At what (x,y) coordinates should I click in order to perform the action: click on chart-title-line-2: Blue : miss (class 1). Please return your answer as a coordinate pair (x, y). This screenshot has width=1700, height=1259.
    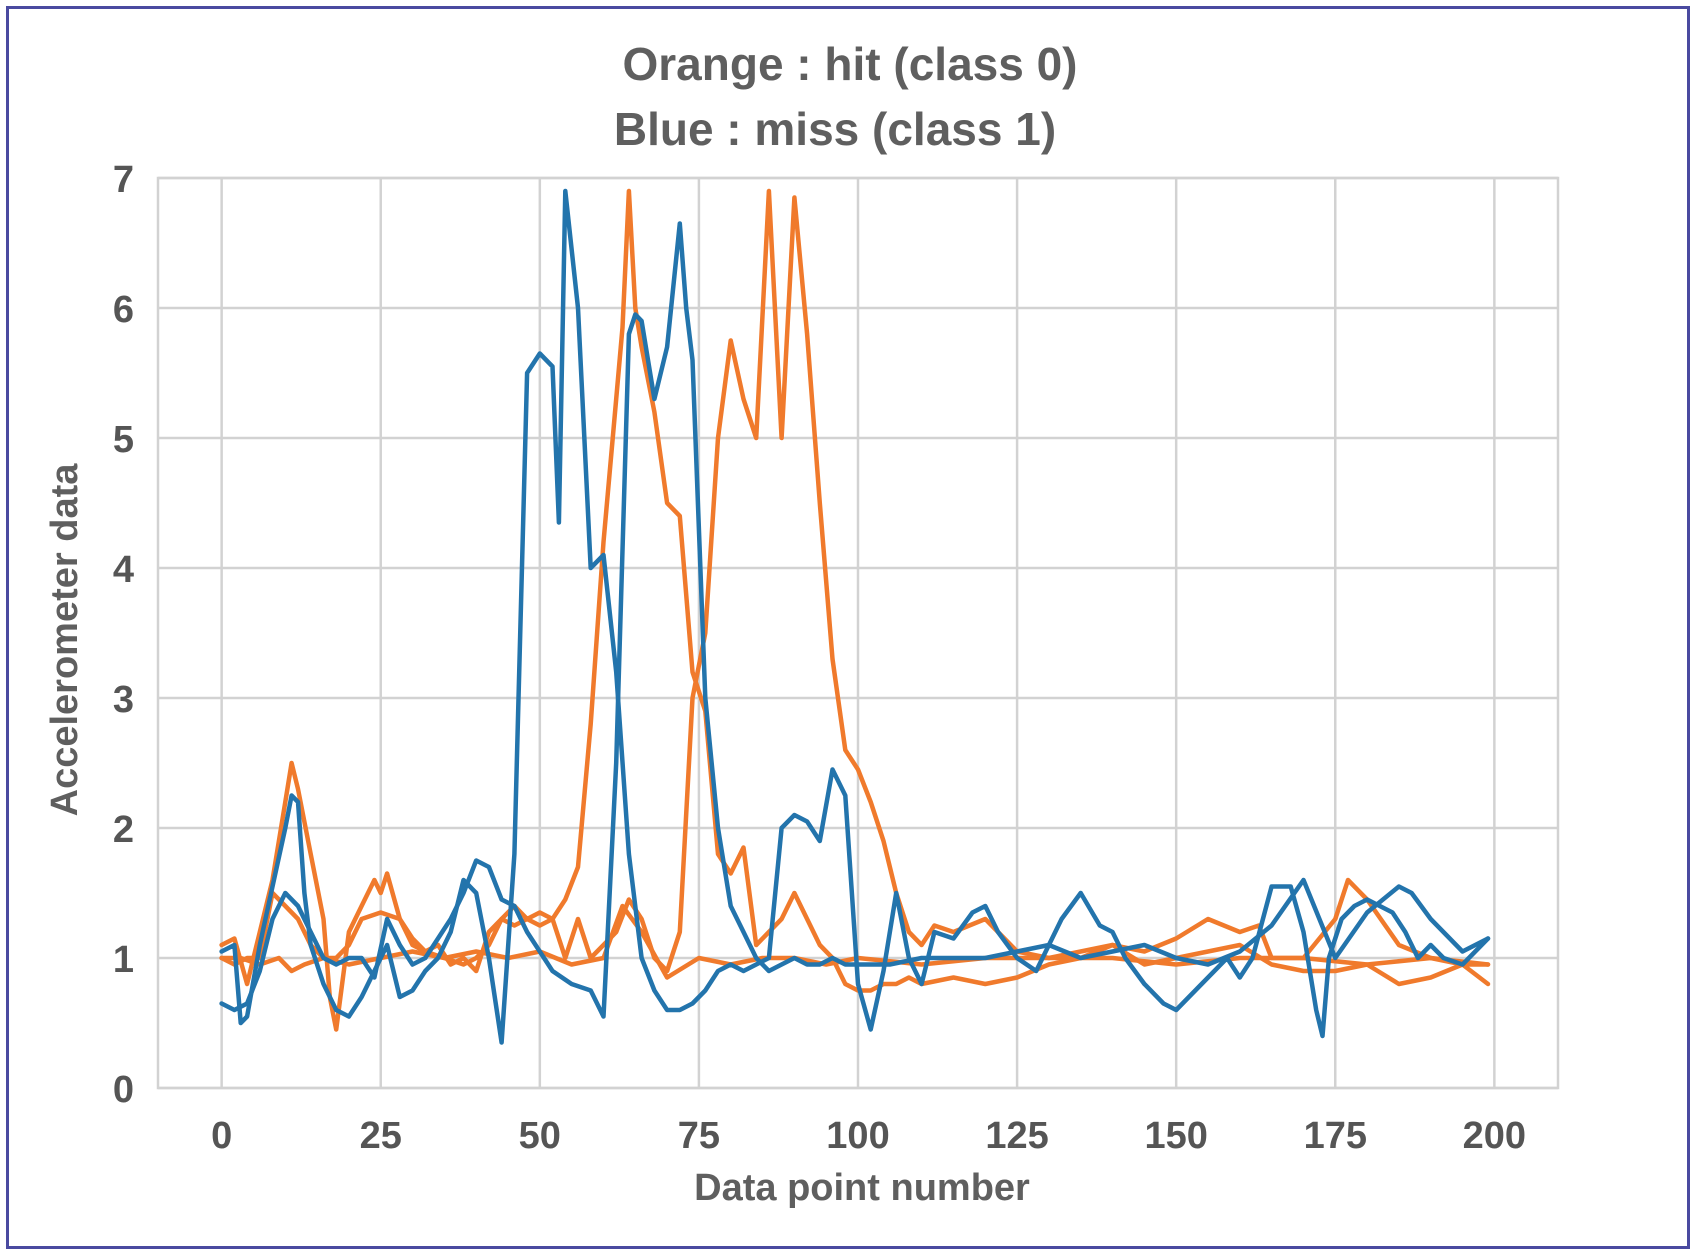
    Looking at the image, I should click on (835, 129).